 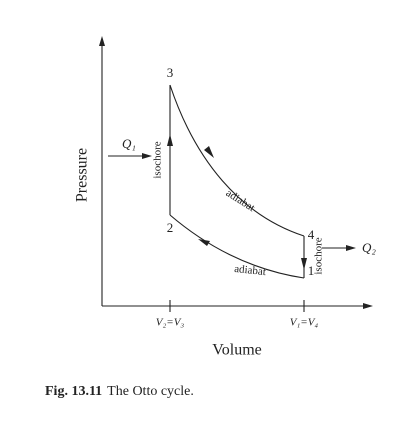 What do you see at coordinates (368, 306) in the screenshot?
I see `x-axis-arrow` at bounding box center [368, 306].